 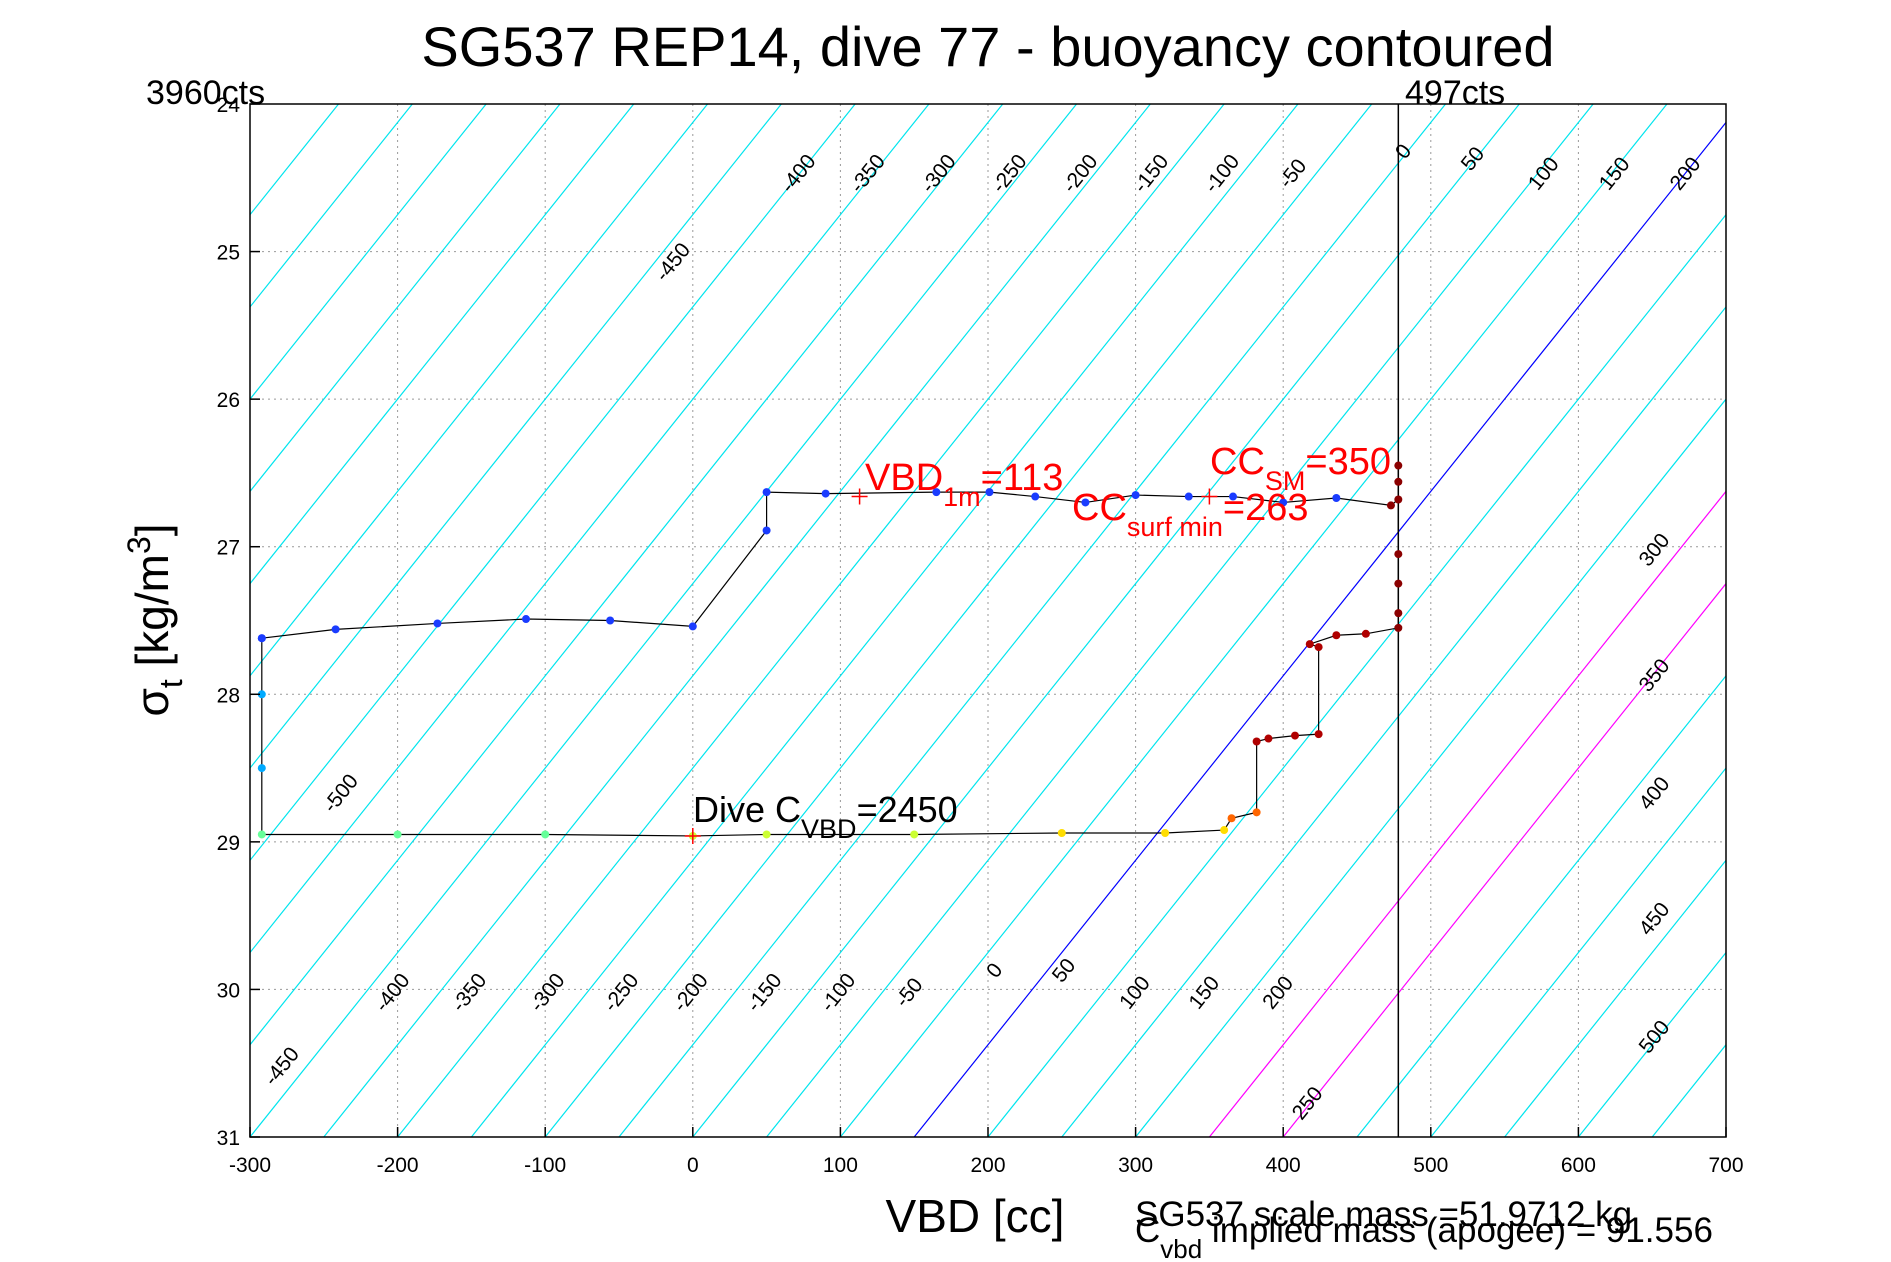 What do you see at coordinates (1190, 514) in the screenshot?
I see `cc-surf-min-annotation: CCsurf min=263` at bounding box center [1190, 514].